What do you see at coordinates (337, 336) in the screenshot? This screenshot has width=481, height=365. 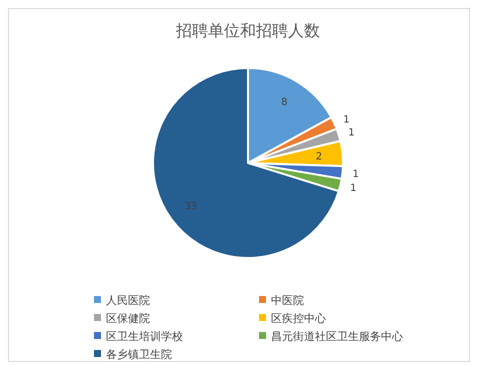 I see `legend-label: 昌元街道社区卫生服务中心` at bounding box center [337, 336].